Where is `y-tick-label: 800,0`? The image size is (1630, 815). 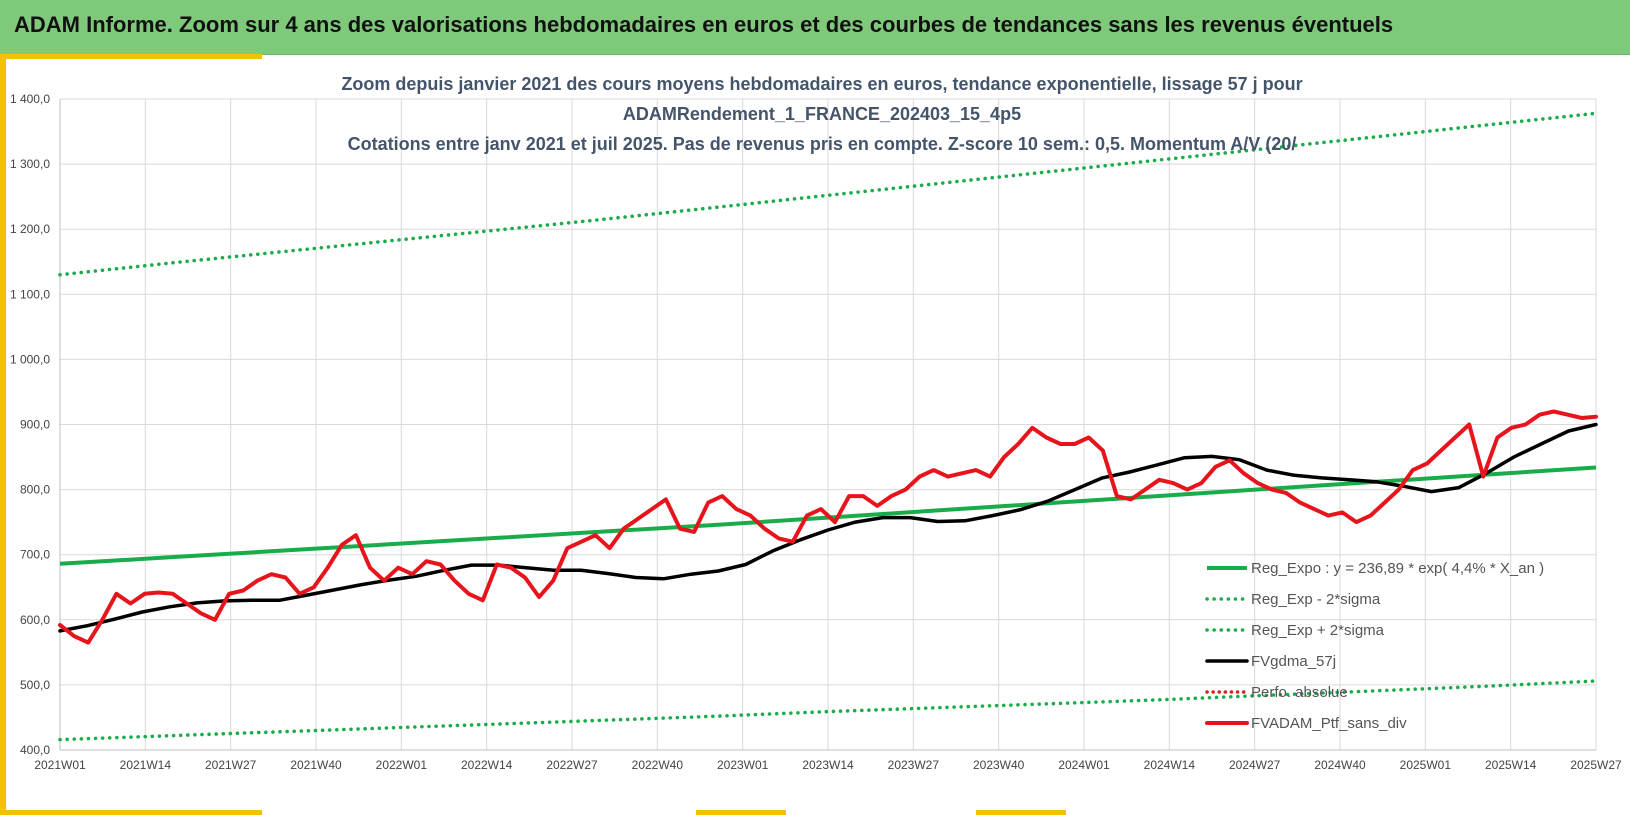 y-tick-label: 800,0 is located at coordinates (35, 490).